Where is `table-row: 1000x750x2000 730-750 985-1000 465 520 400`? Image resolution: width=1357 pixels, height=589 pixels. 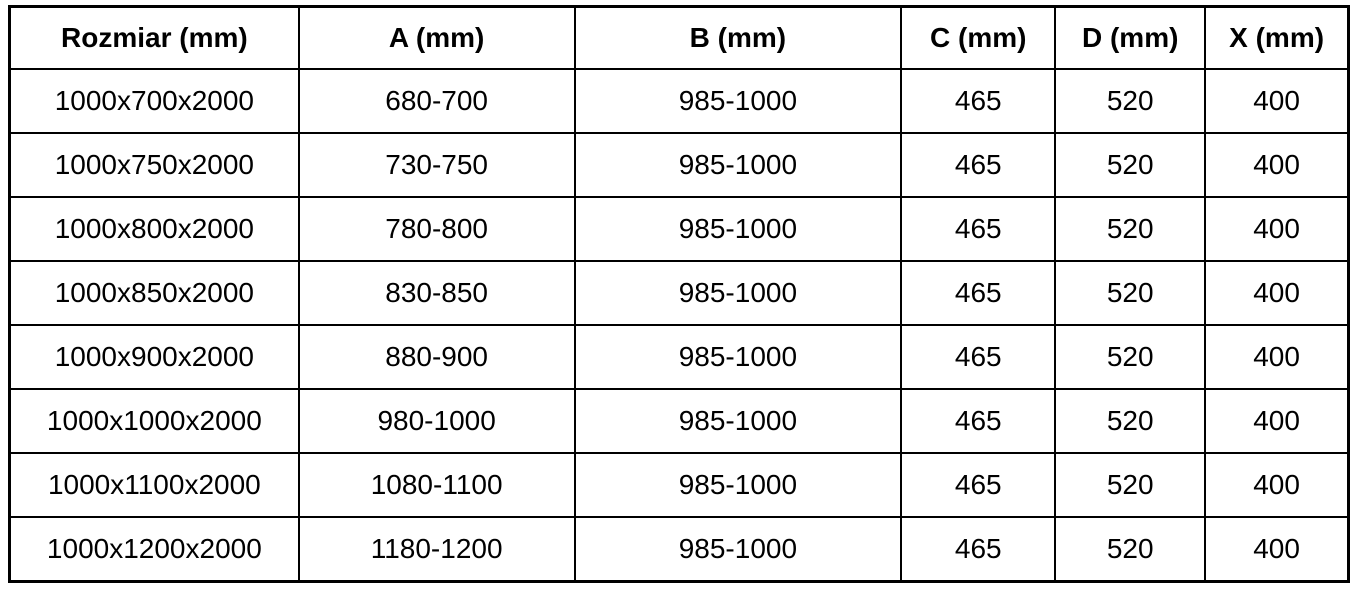
table-row: 1000x750x2000 730-750 985-1000 465 520 400 is located at coordinates (679, 165).